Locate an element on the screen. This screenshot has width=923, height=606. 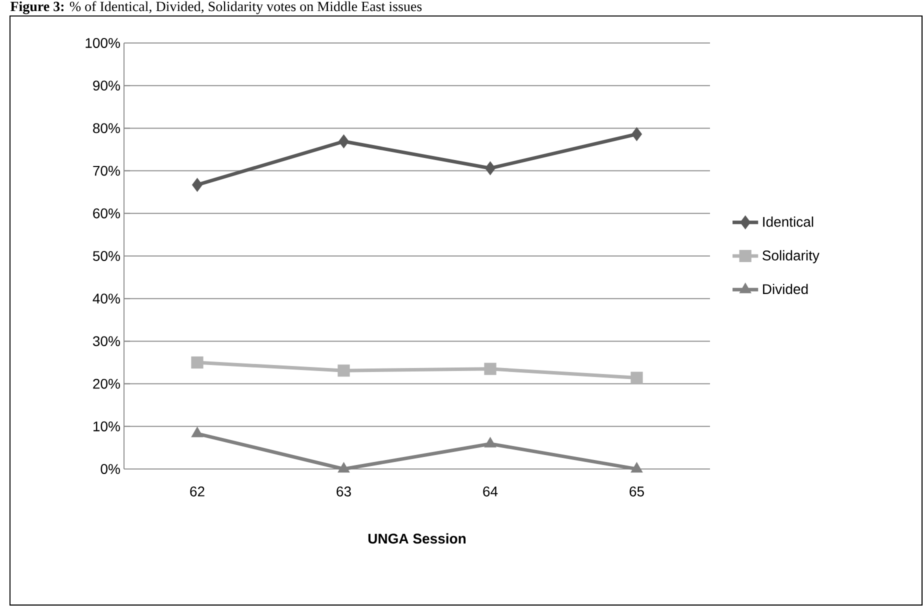
y-tick-label: 10% is located at coordinates (107, 426).